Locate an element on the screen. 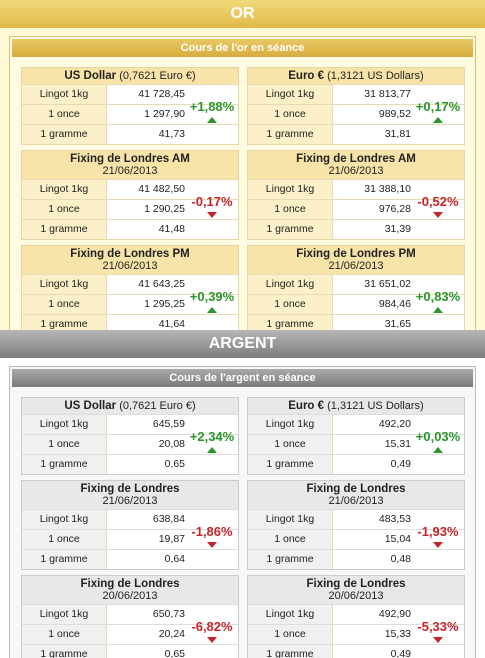  change: +0,83% is located at coordinates (438, 302).